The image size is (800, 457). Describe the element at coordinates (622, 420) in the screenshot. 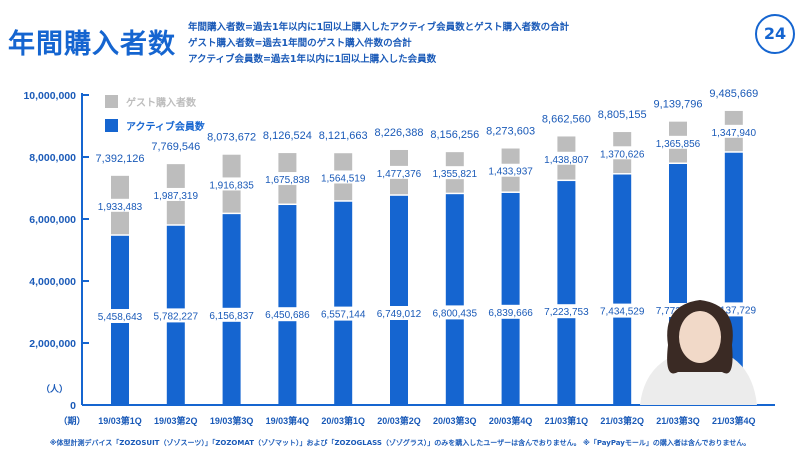

I see `x-tick-label: 21/03第2Q` at that location.